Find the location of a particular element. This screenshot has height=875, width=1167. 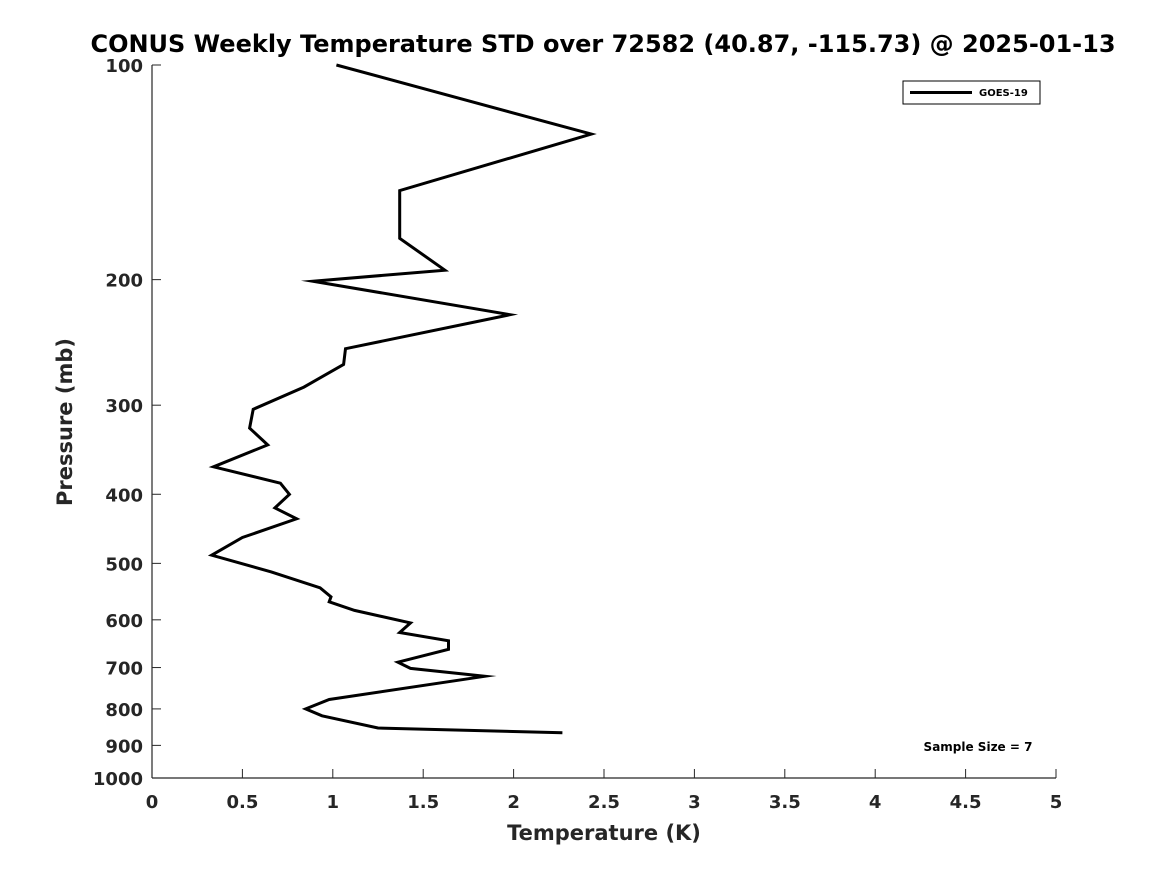

x-tick-label: 4 is located at coordinates (875, 802).